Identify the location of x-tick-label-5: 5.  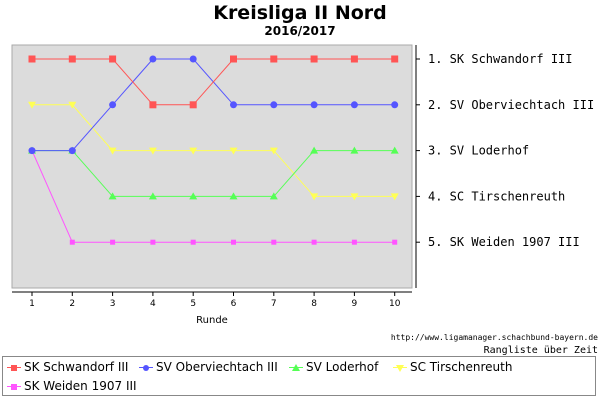
(193, 304).